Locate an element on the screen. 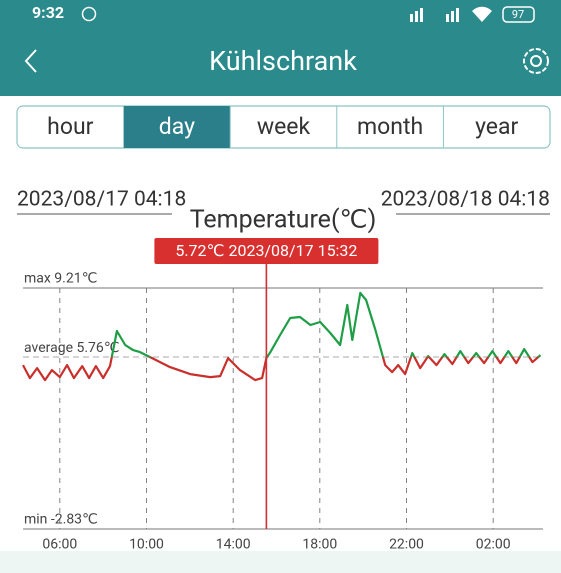  tab: hour is located at coordinates (70, 126).